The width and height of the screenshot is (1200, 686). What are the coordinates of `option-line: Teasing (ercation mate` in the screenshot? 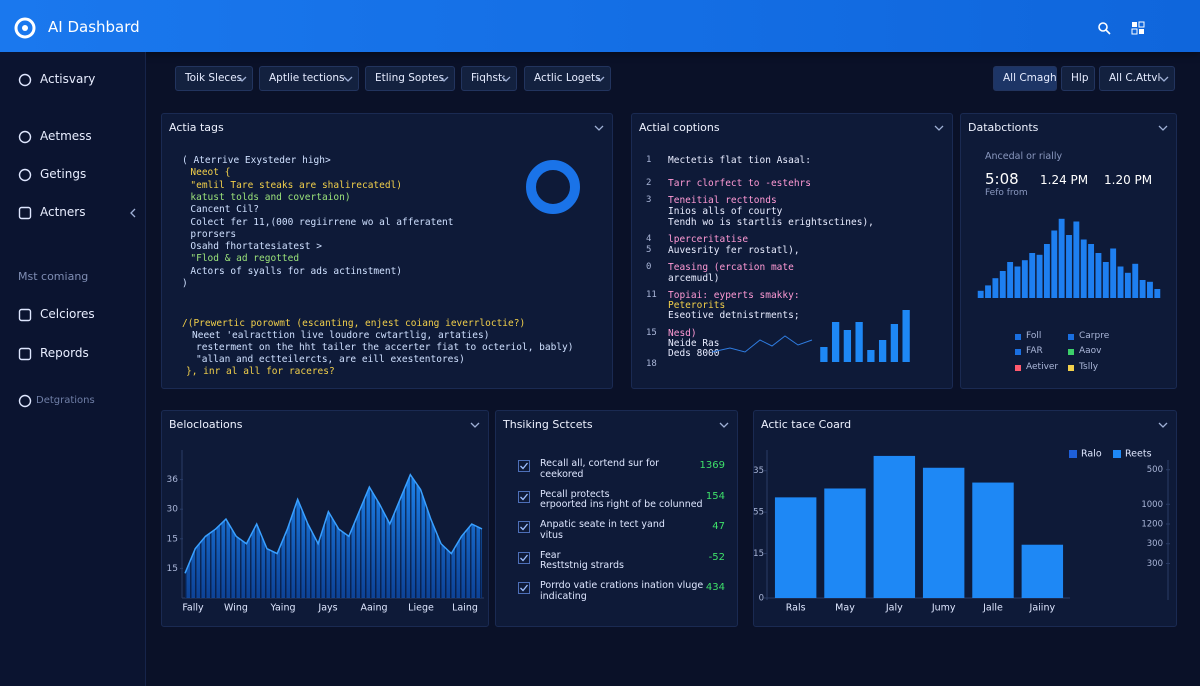 It's located at (731, 267).